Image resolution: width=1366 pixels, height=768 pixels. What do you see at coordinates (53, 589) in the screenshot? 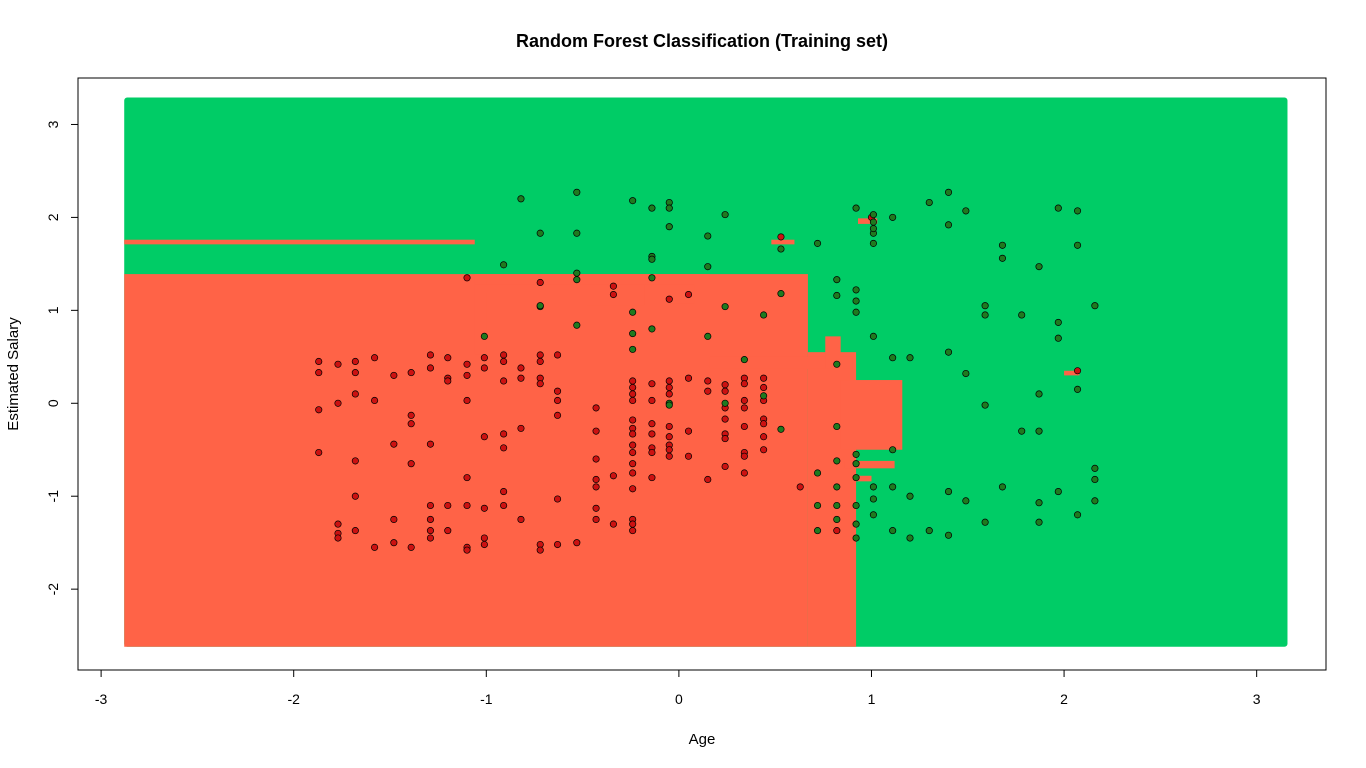
I see `y-tick-label: -2` at bounding box center [53, 589].